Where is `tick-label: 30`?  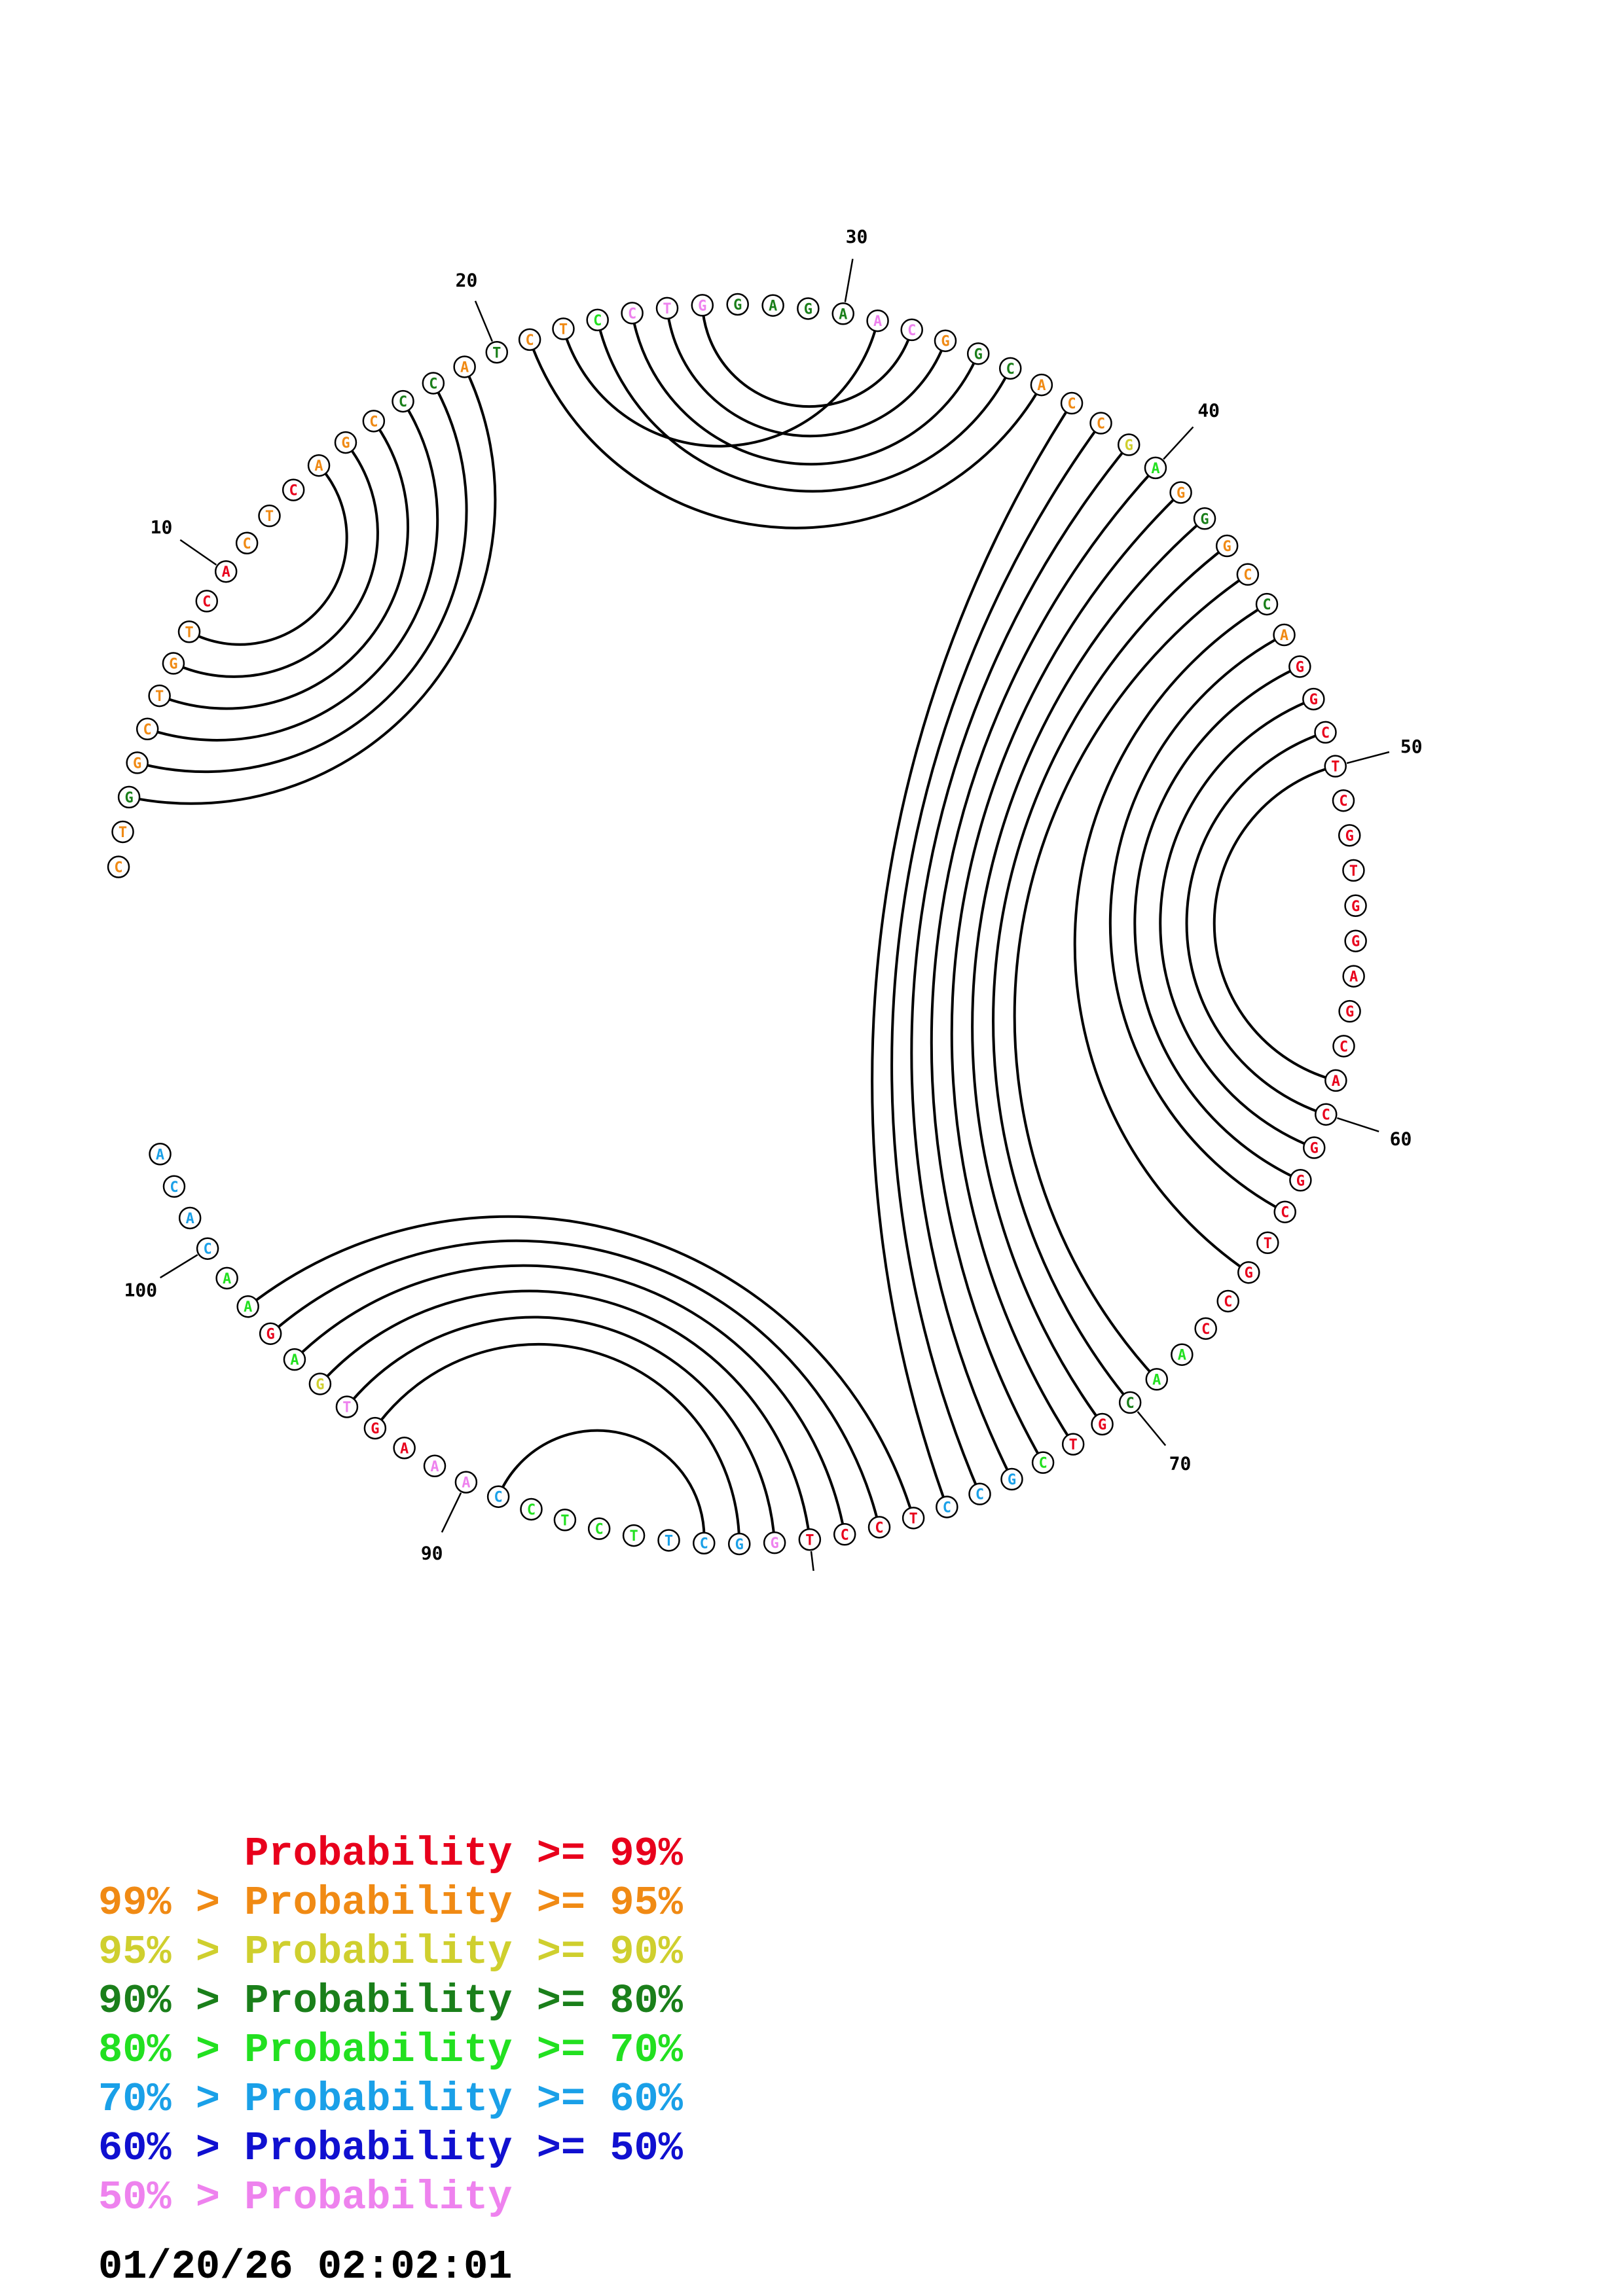
tick-label: 30 is located at coordinates (857, 236).